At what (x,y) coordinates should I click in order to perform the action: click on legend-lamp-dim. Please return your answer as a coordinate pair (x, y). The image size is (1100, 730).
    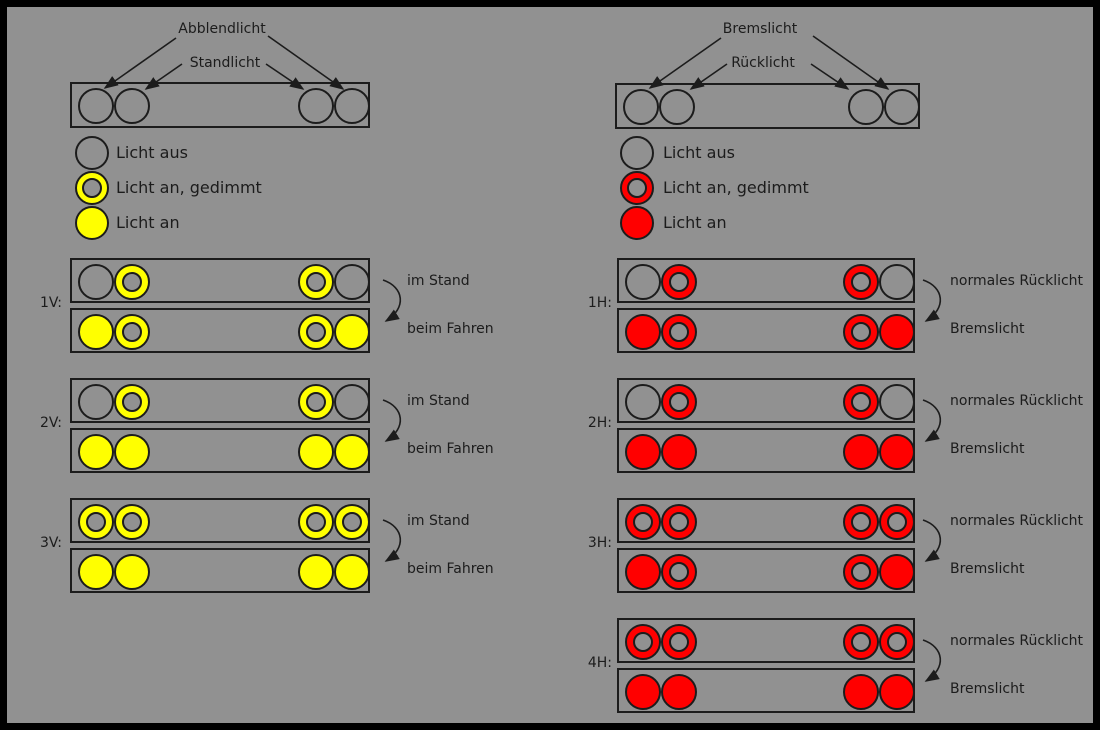
    Looking at the image, I should click on (92, 188).